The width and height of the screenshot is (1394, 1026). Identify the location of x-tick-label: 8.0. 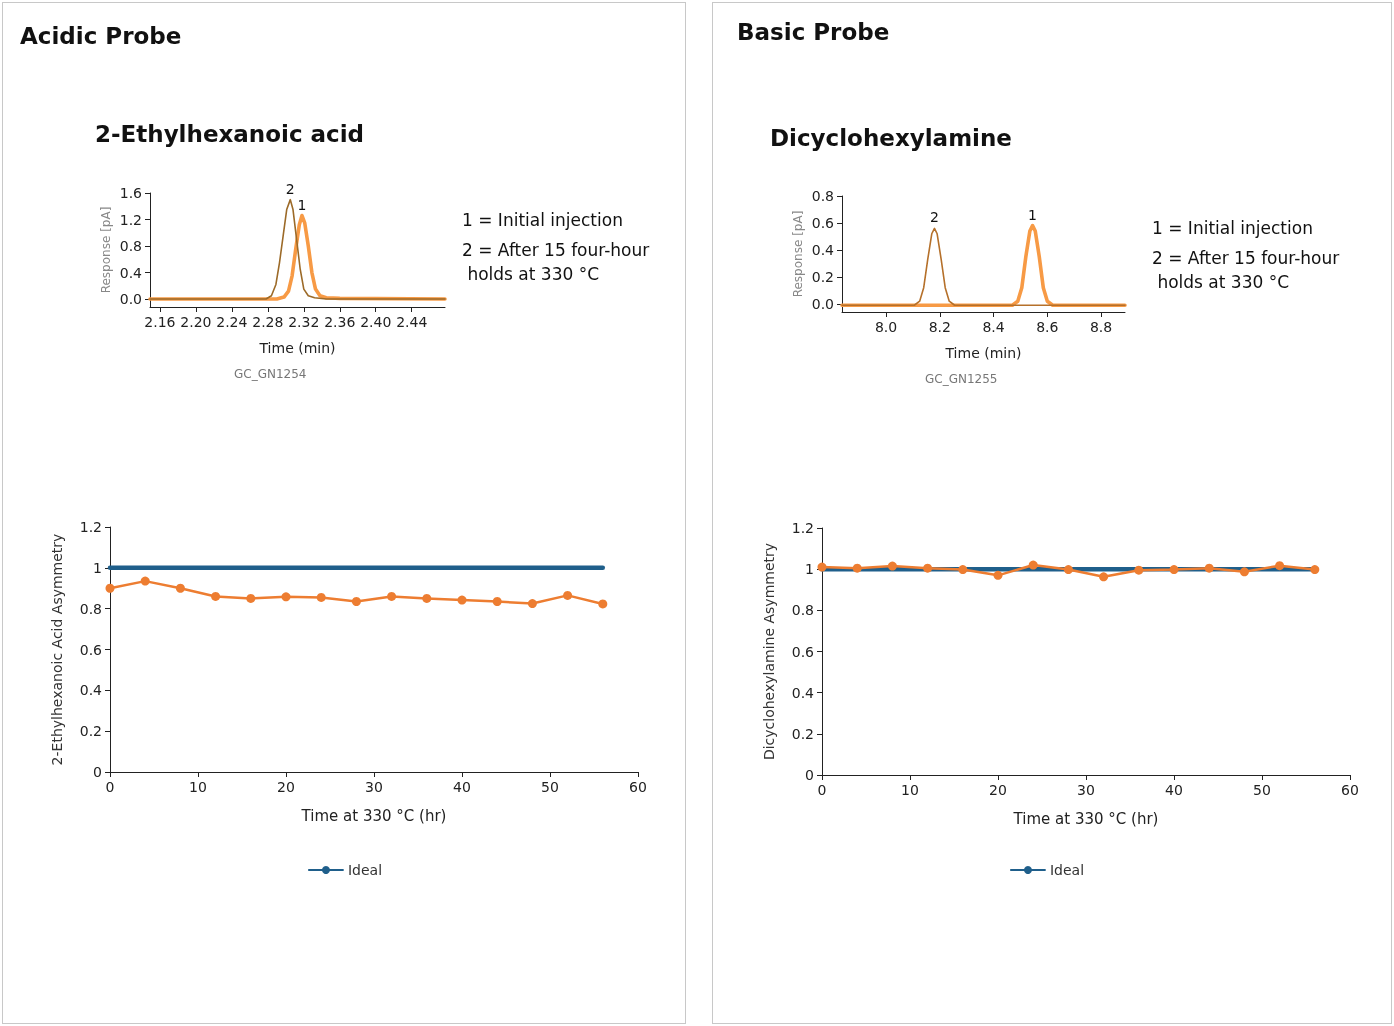
(886, 327).